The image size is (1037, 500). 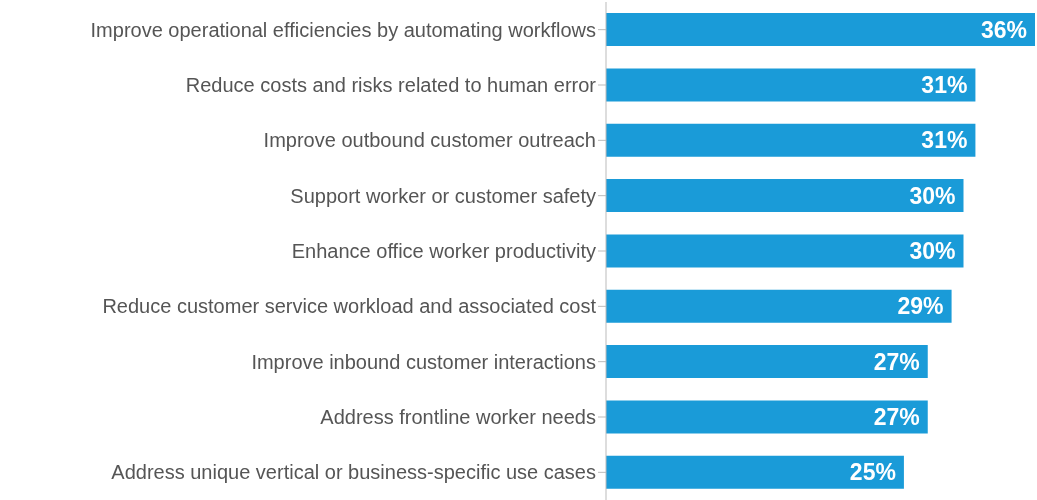 I want to click on y-tick-label: Support worker or customer safety, so click(x=443, y=195).